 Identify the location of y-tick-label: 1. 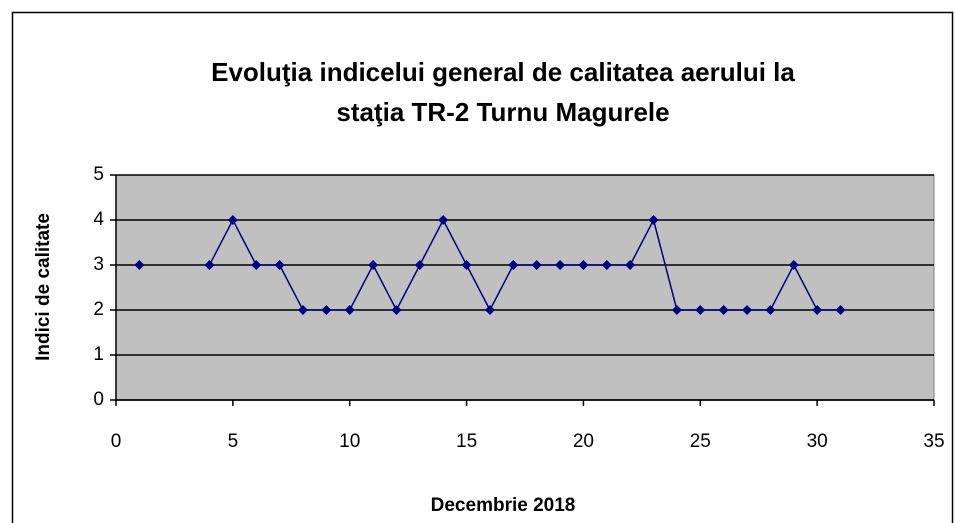
(98, 354).